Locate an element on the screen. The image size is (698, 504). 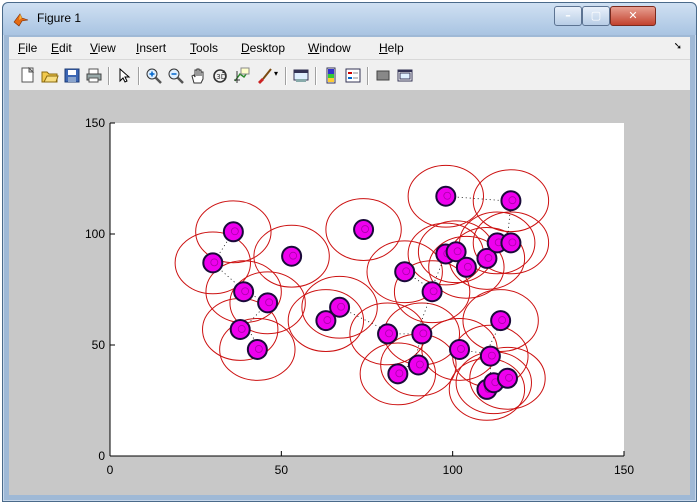
menu-file: File is located at coordinates (28, 48).